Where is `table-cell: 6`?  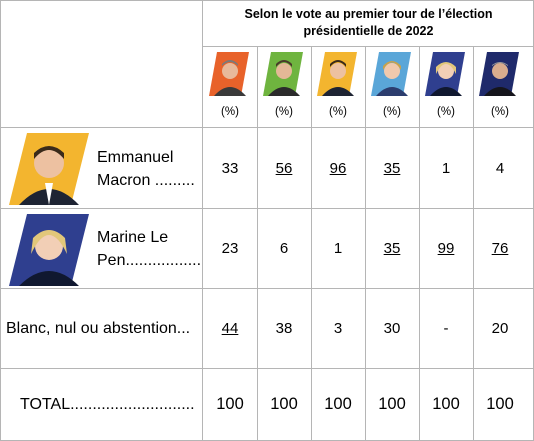
table-cell: 6 is located at coordinates (284, 248).